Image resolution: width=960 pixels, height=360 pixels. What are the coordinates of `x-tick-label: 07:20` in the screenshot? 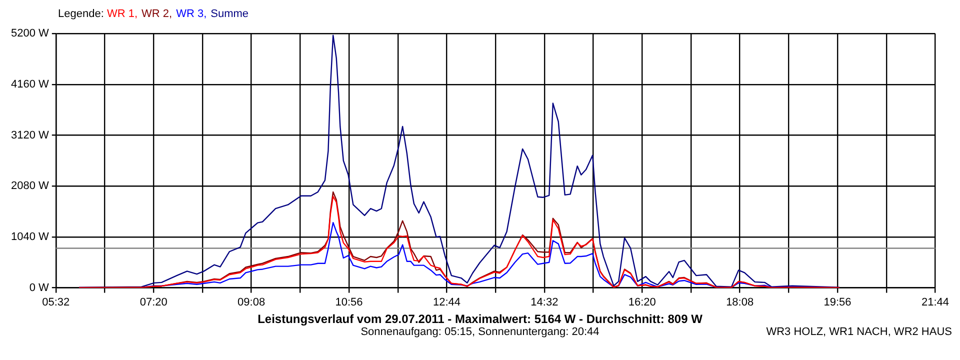 It's located at (154, 302).